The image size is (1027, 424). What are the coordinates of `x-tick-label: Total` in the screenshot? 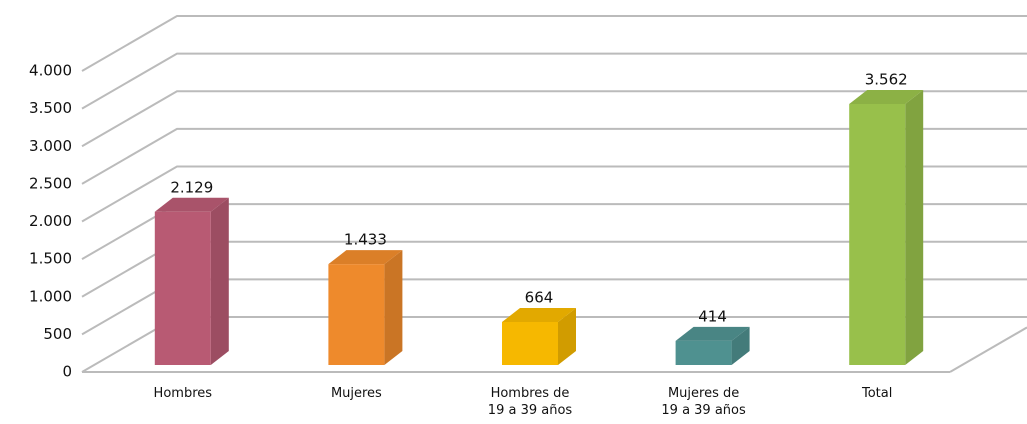 It's located at (877, 393).